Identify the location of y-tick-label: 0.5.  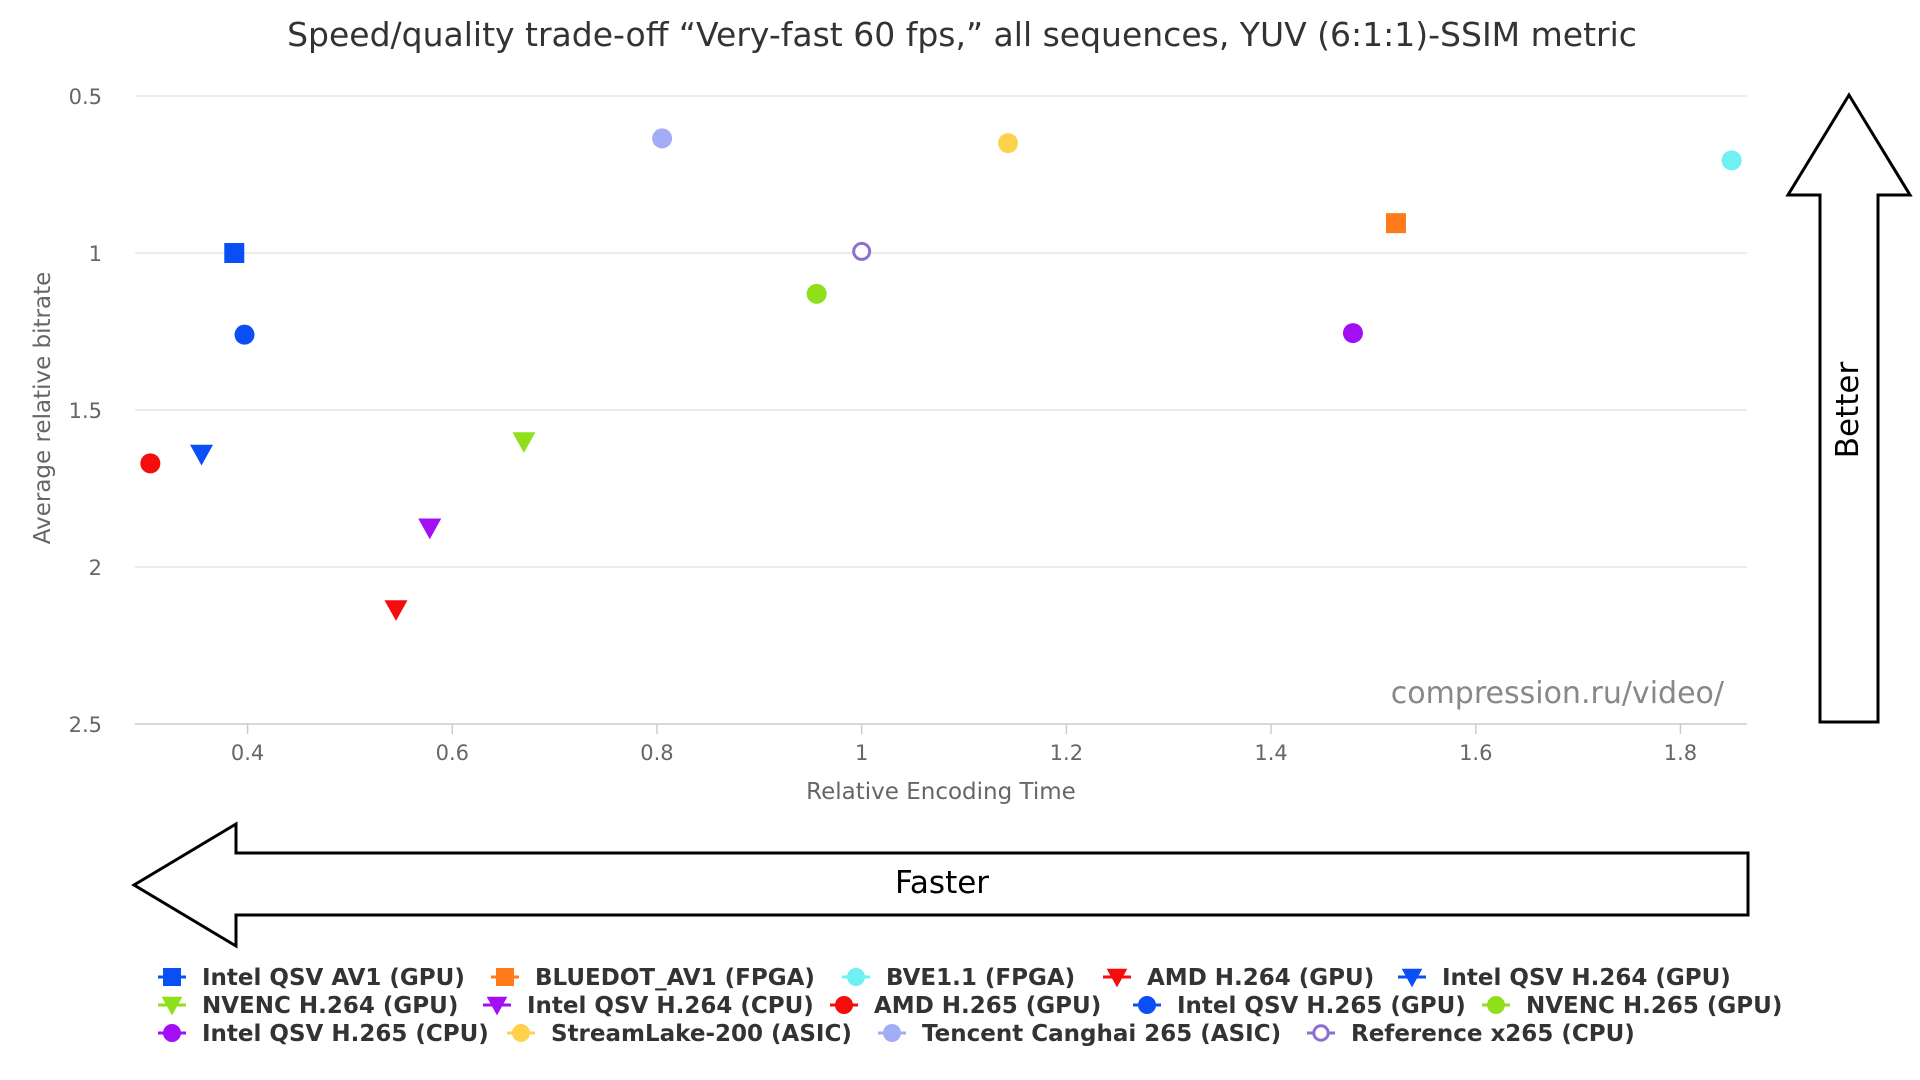
(85, 97).